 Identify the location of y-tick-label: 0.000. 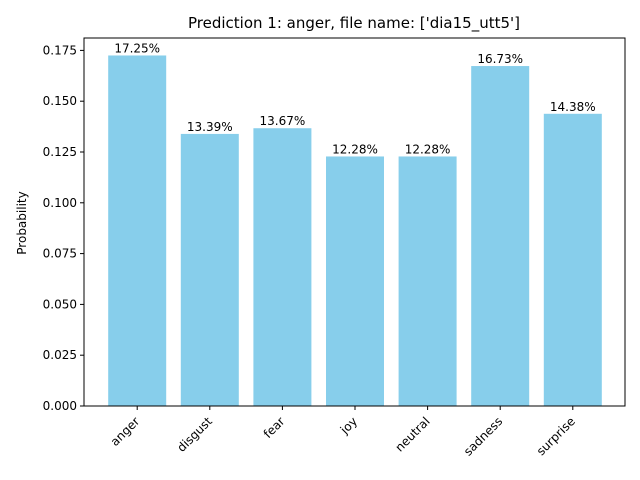
(60, 406).